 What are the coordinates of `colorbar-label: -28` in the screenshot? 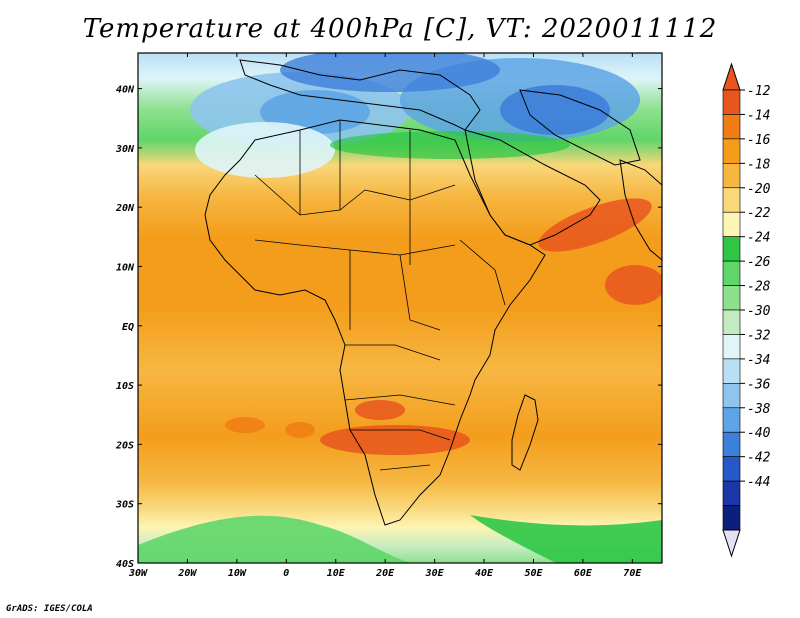 It's located at (759, 287).